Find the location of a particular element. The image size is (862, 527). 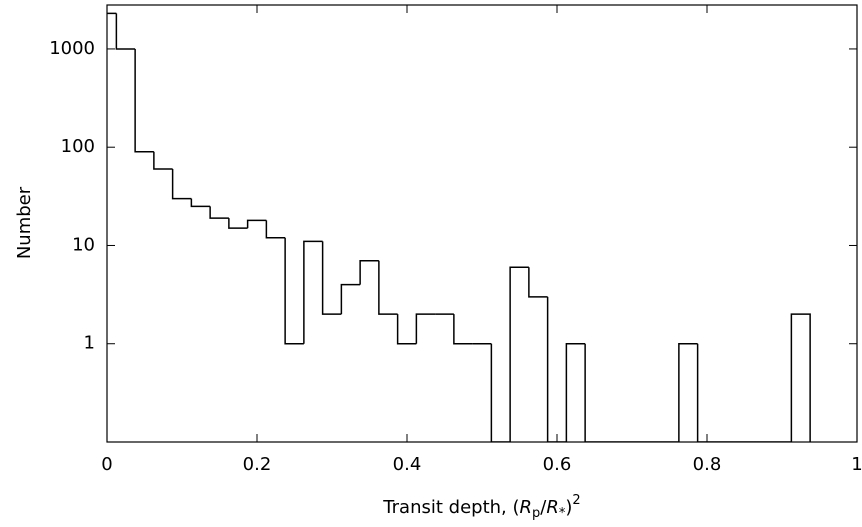

y-tick-label: 1000 is located at coordinates (72, 48).